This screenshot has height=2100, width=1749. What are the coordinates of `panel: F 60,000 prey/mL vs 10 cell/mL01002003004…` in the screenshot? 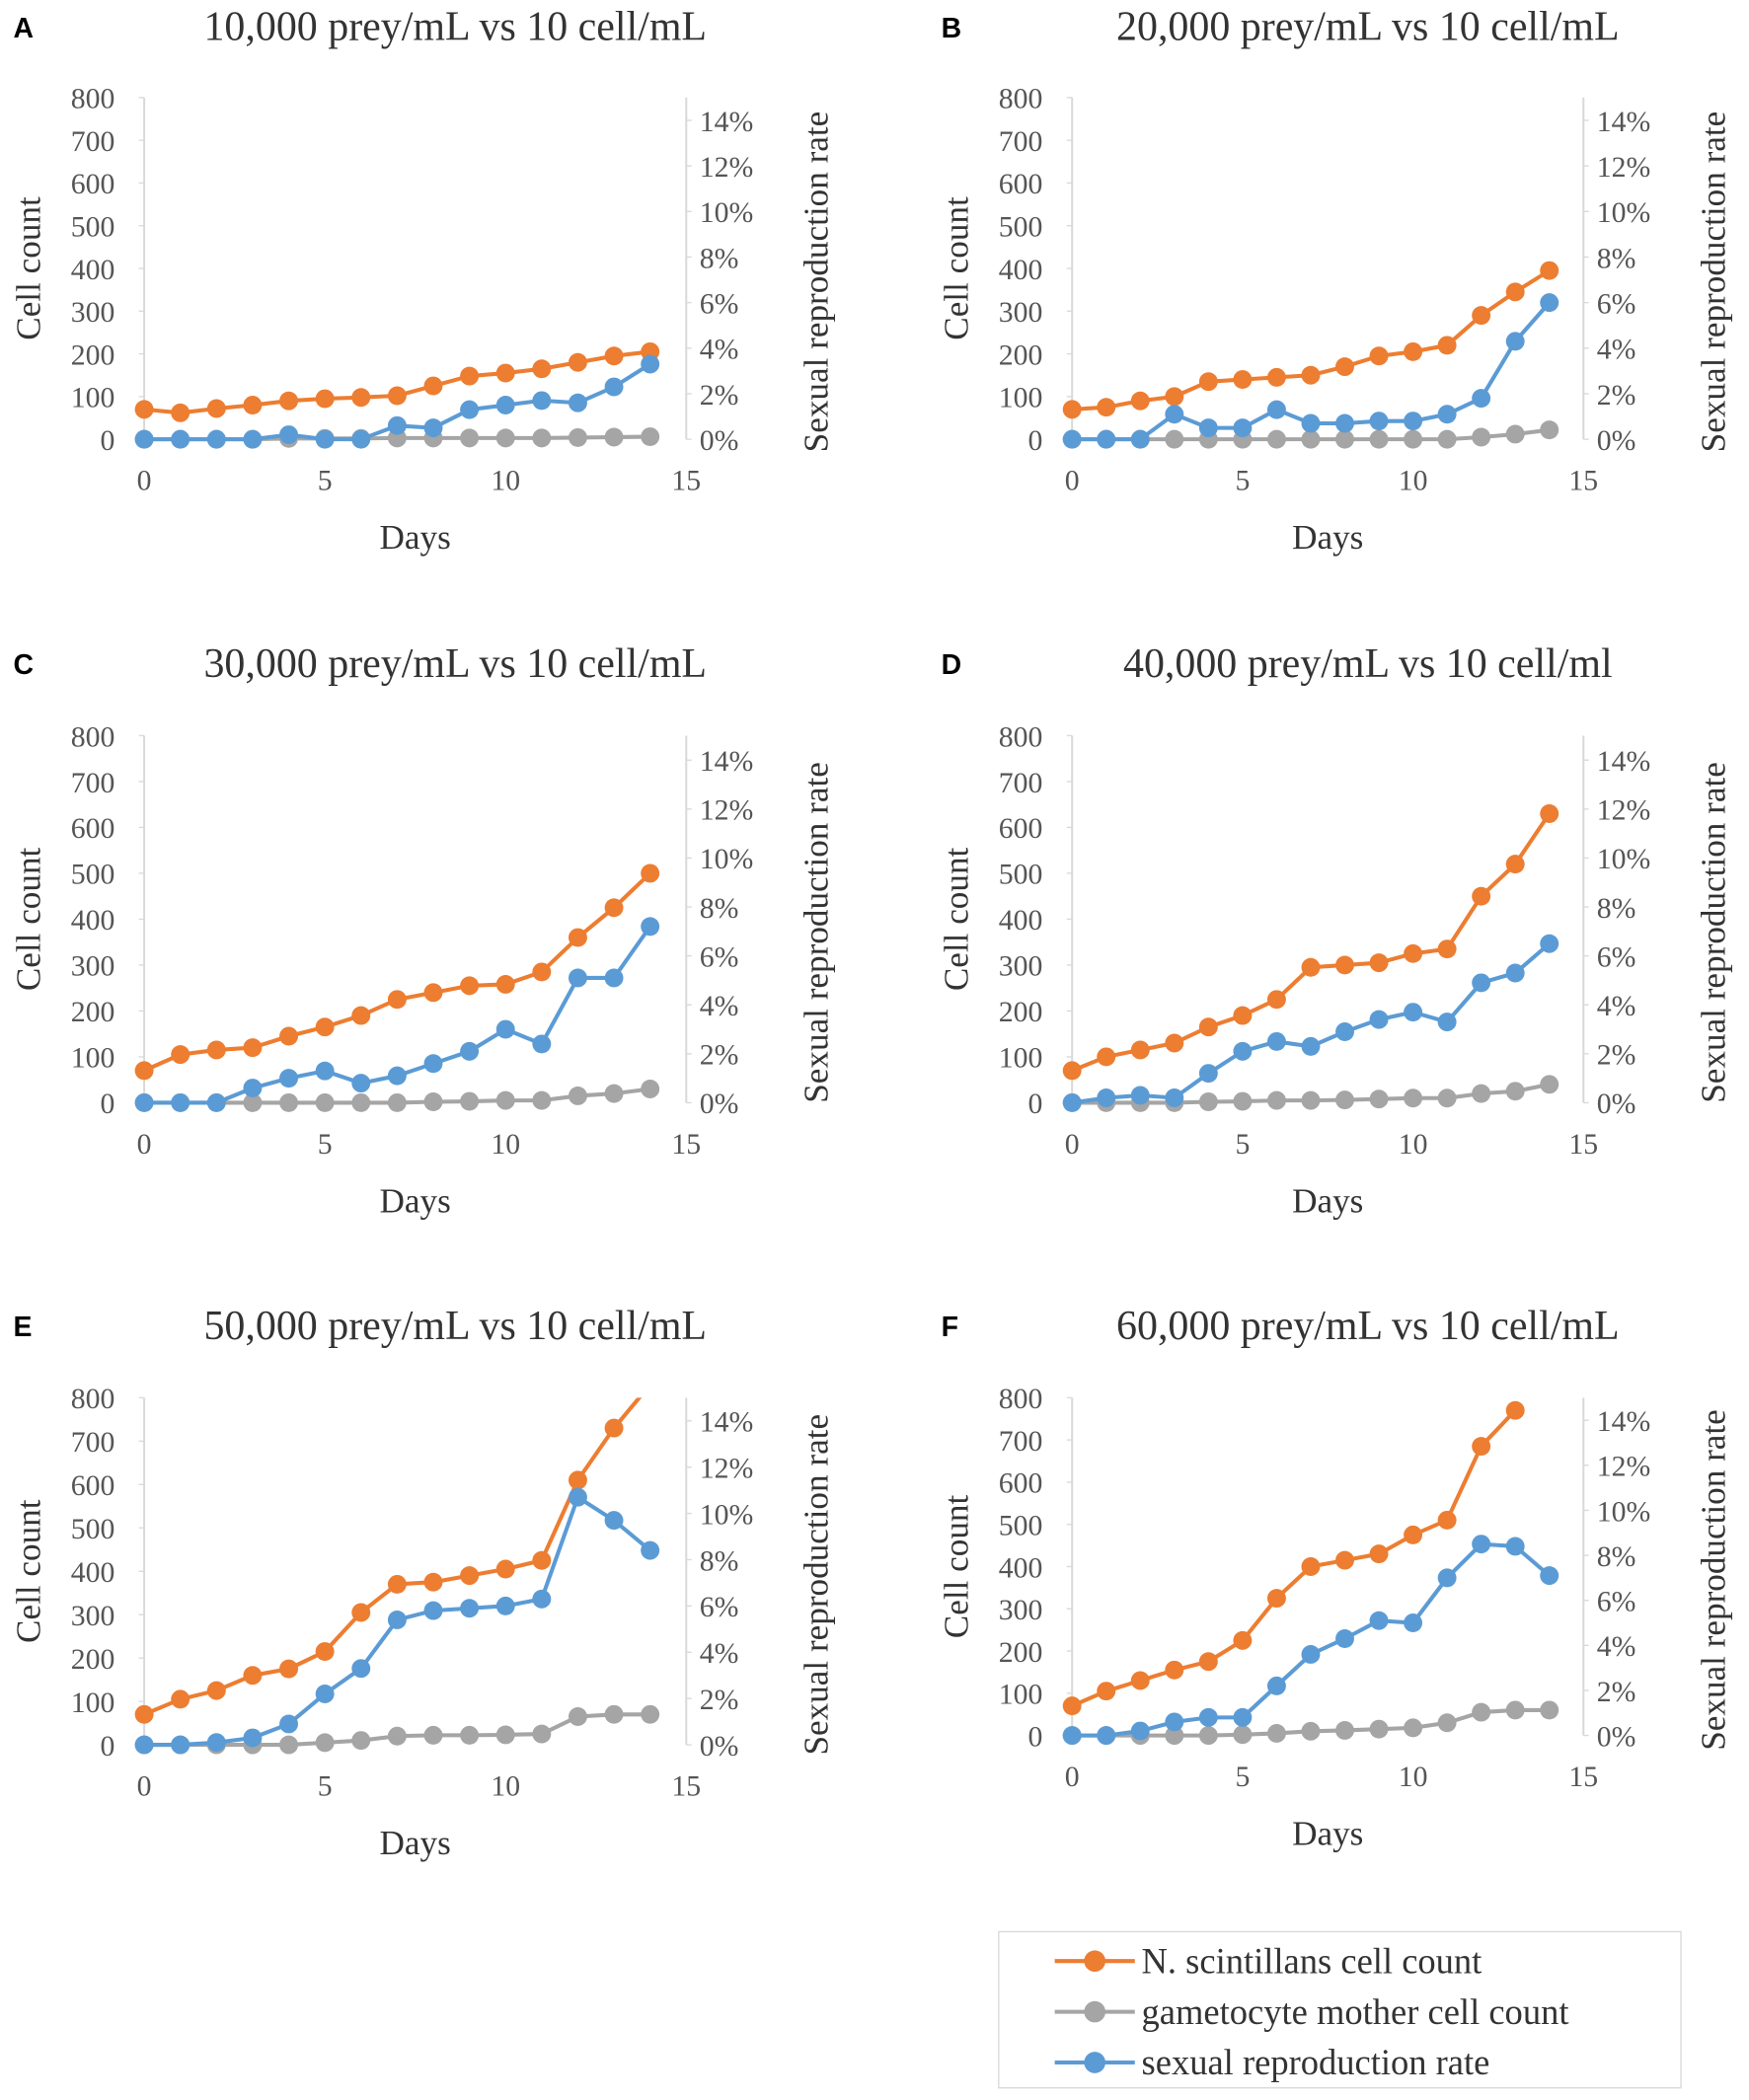 It's located at (1335, 1579).